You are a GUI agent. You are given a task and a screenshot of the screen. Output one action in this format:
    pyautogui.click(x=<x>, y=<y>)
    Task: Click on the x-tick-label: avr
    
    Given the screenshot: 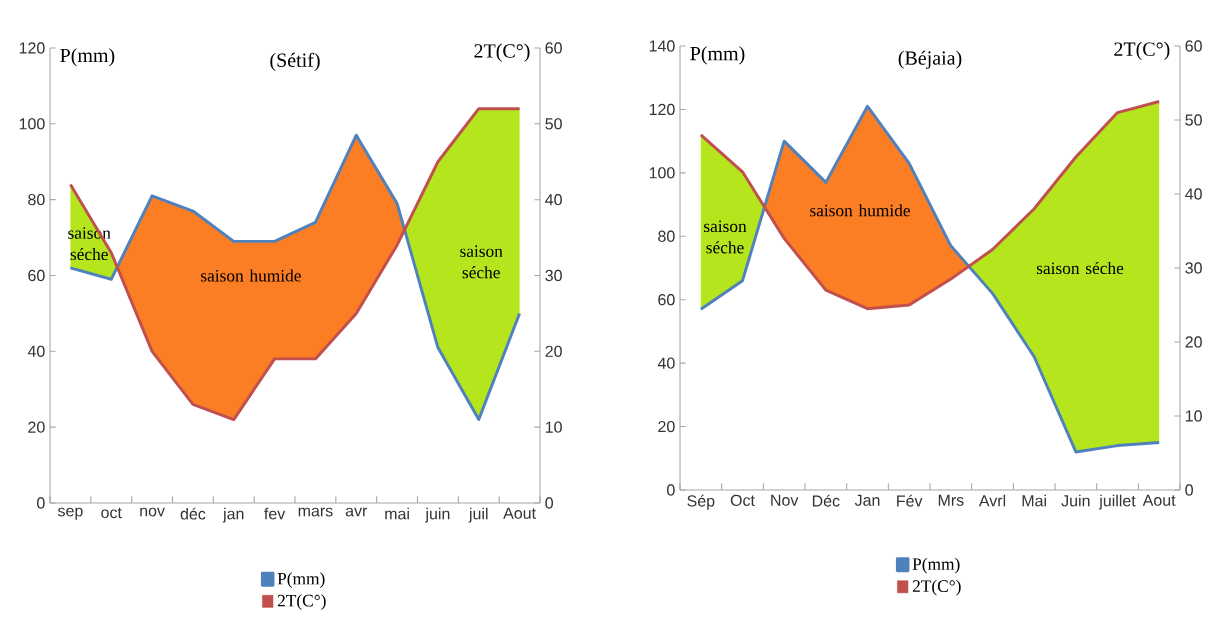 What is the action you would take?
    pyautogui.click(x=356, y=512)
    